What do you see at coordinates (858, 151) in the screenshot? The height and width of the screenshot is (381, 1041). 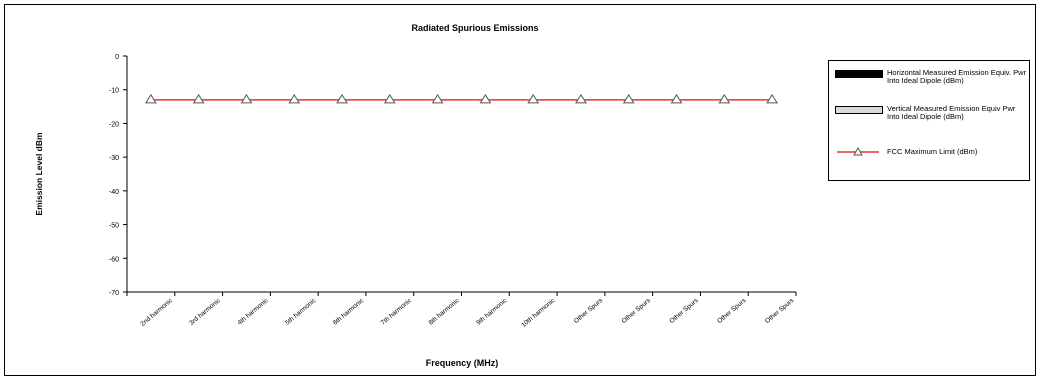 I see `legend-swatch-fcc-limit` at bounding box center [858, 151].